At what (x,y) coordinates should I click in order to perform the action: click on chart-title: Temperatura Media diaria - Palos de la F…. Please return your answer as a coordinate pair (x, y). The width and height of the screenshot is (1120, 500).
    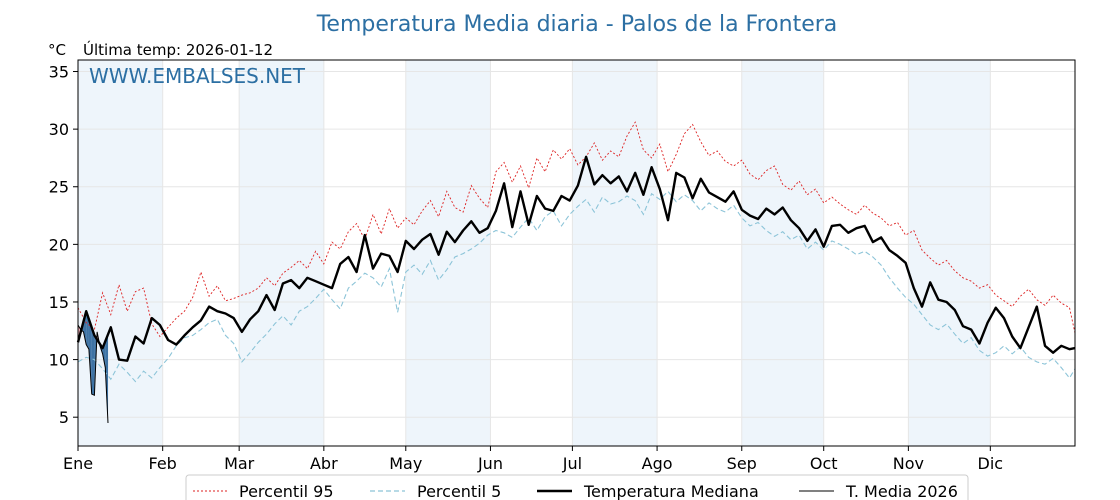
    Looking at the image, I should click on (577, 24).